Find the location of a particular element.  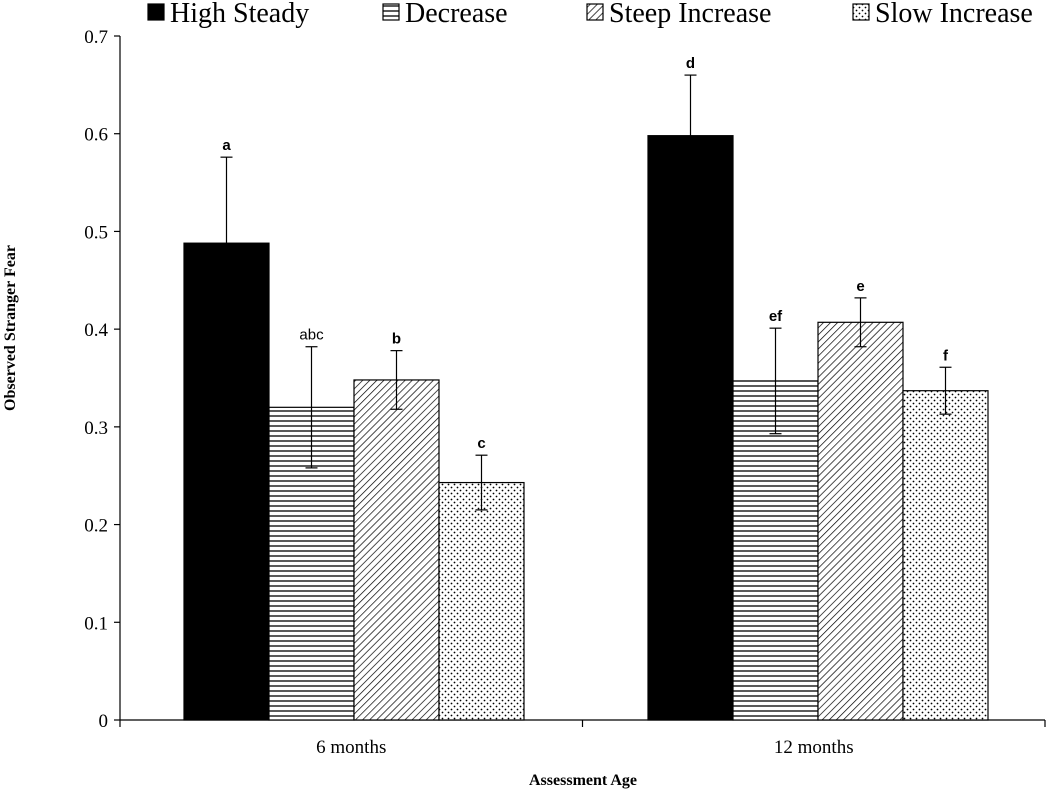

y-tick-label: 0.2 is located at coordinates (96, 526).